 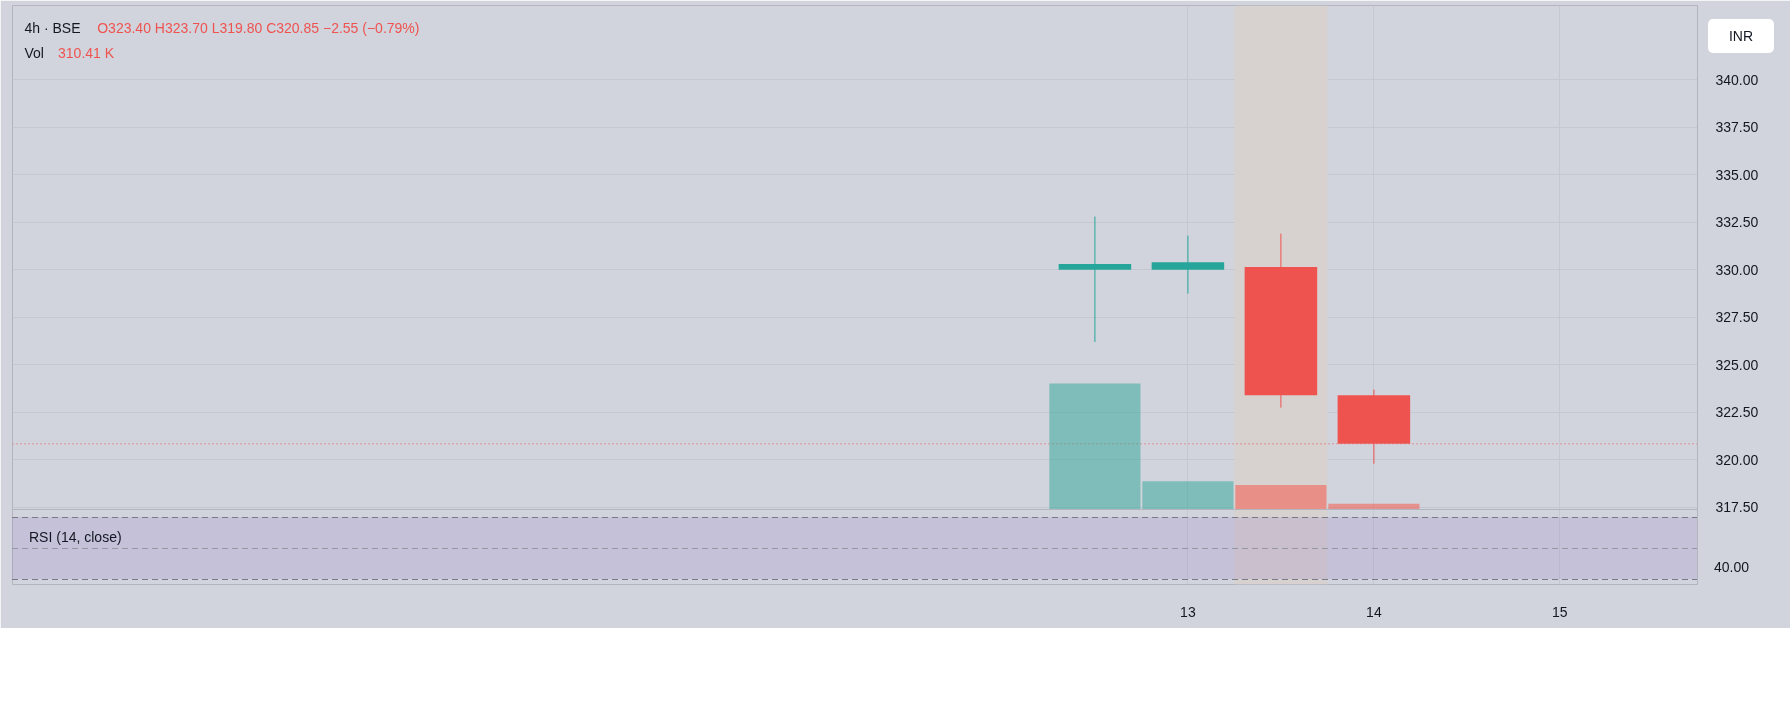 I want to click on x-tick-label: 14, so click(x=1374, y=611).